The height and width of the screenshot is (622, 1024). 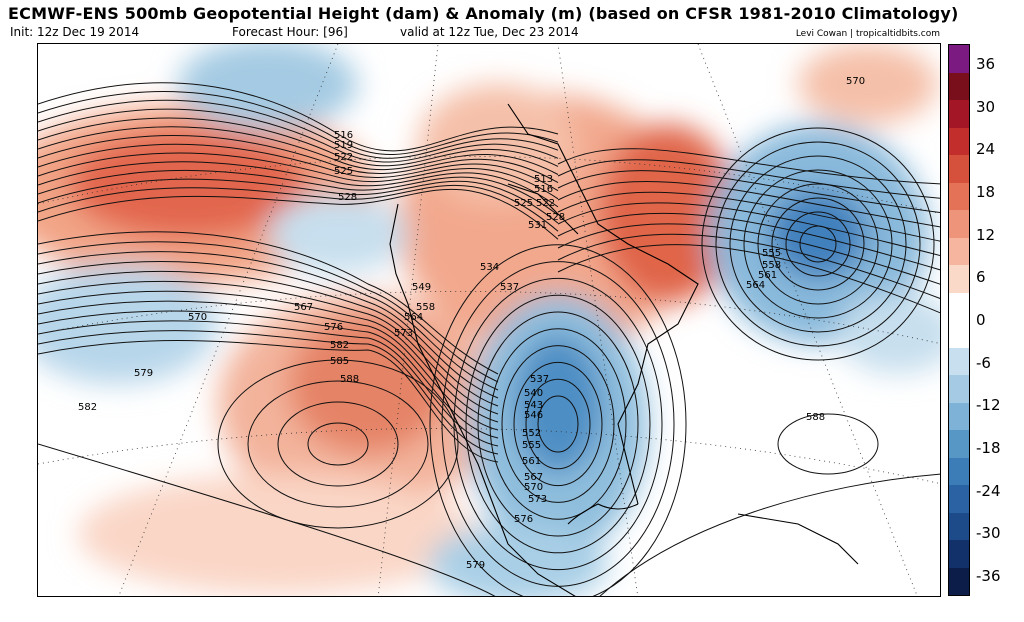 What do you see at coordinates (767, 275) in the screenshot?
I see `contour-label: 561` at bounding box center [767, 275].